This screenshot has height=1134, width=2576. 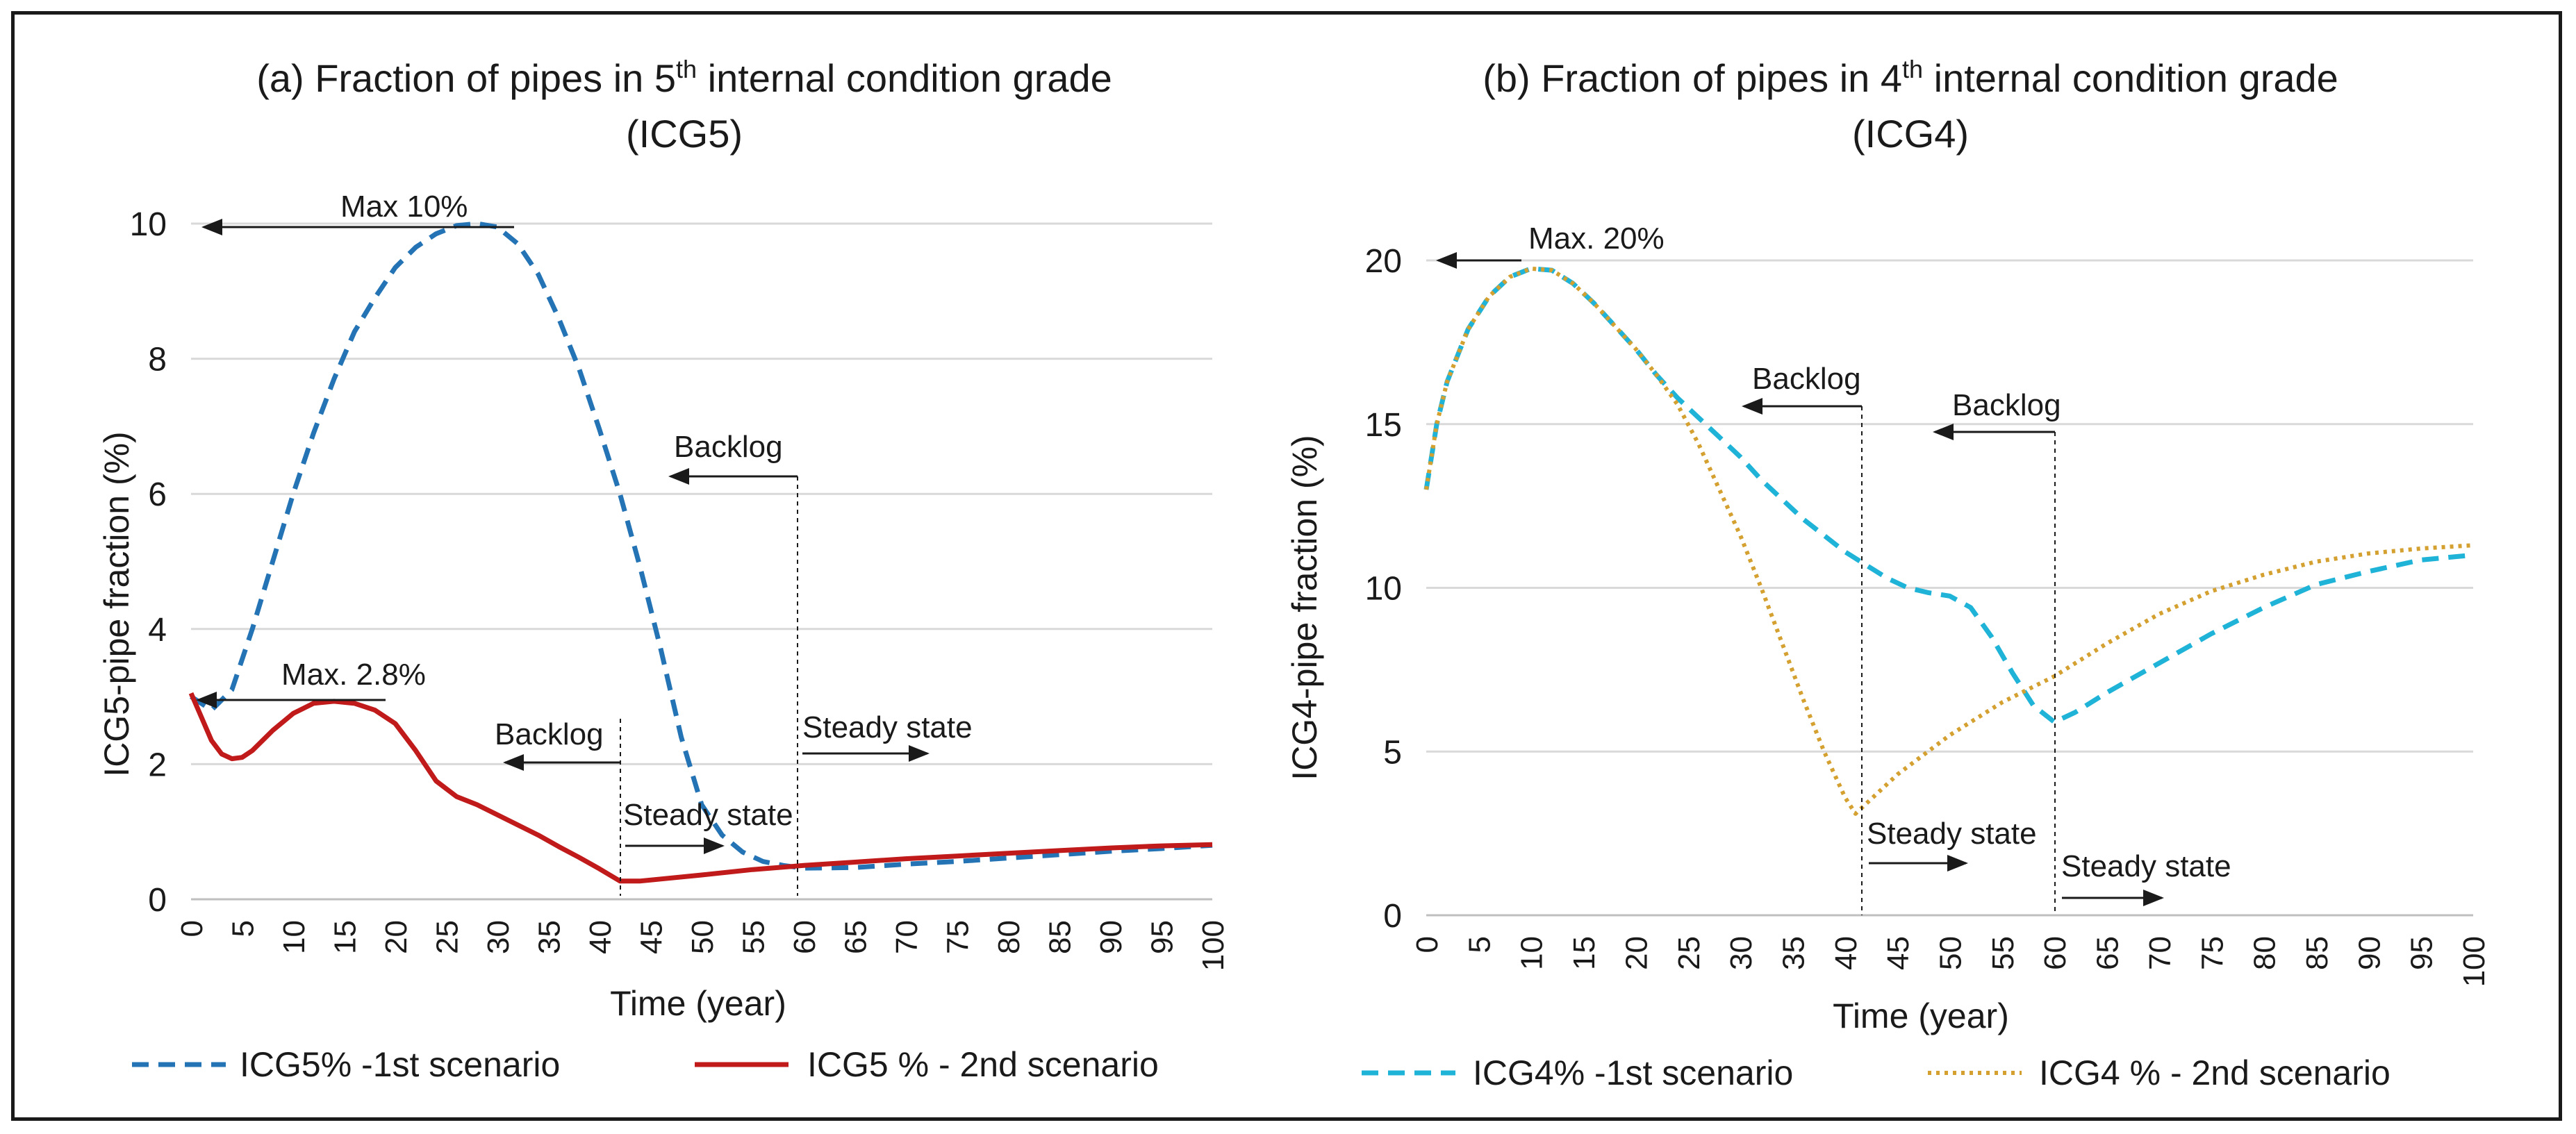 I want to click on y-tick-label: 8, so click(x=158, y=360).